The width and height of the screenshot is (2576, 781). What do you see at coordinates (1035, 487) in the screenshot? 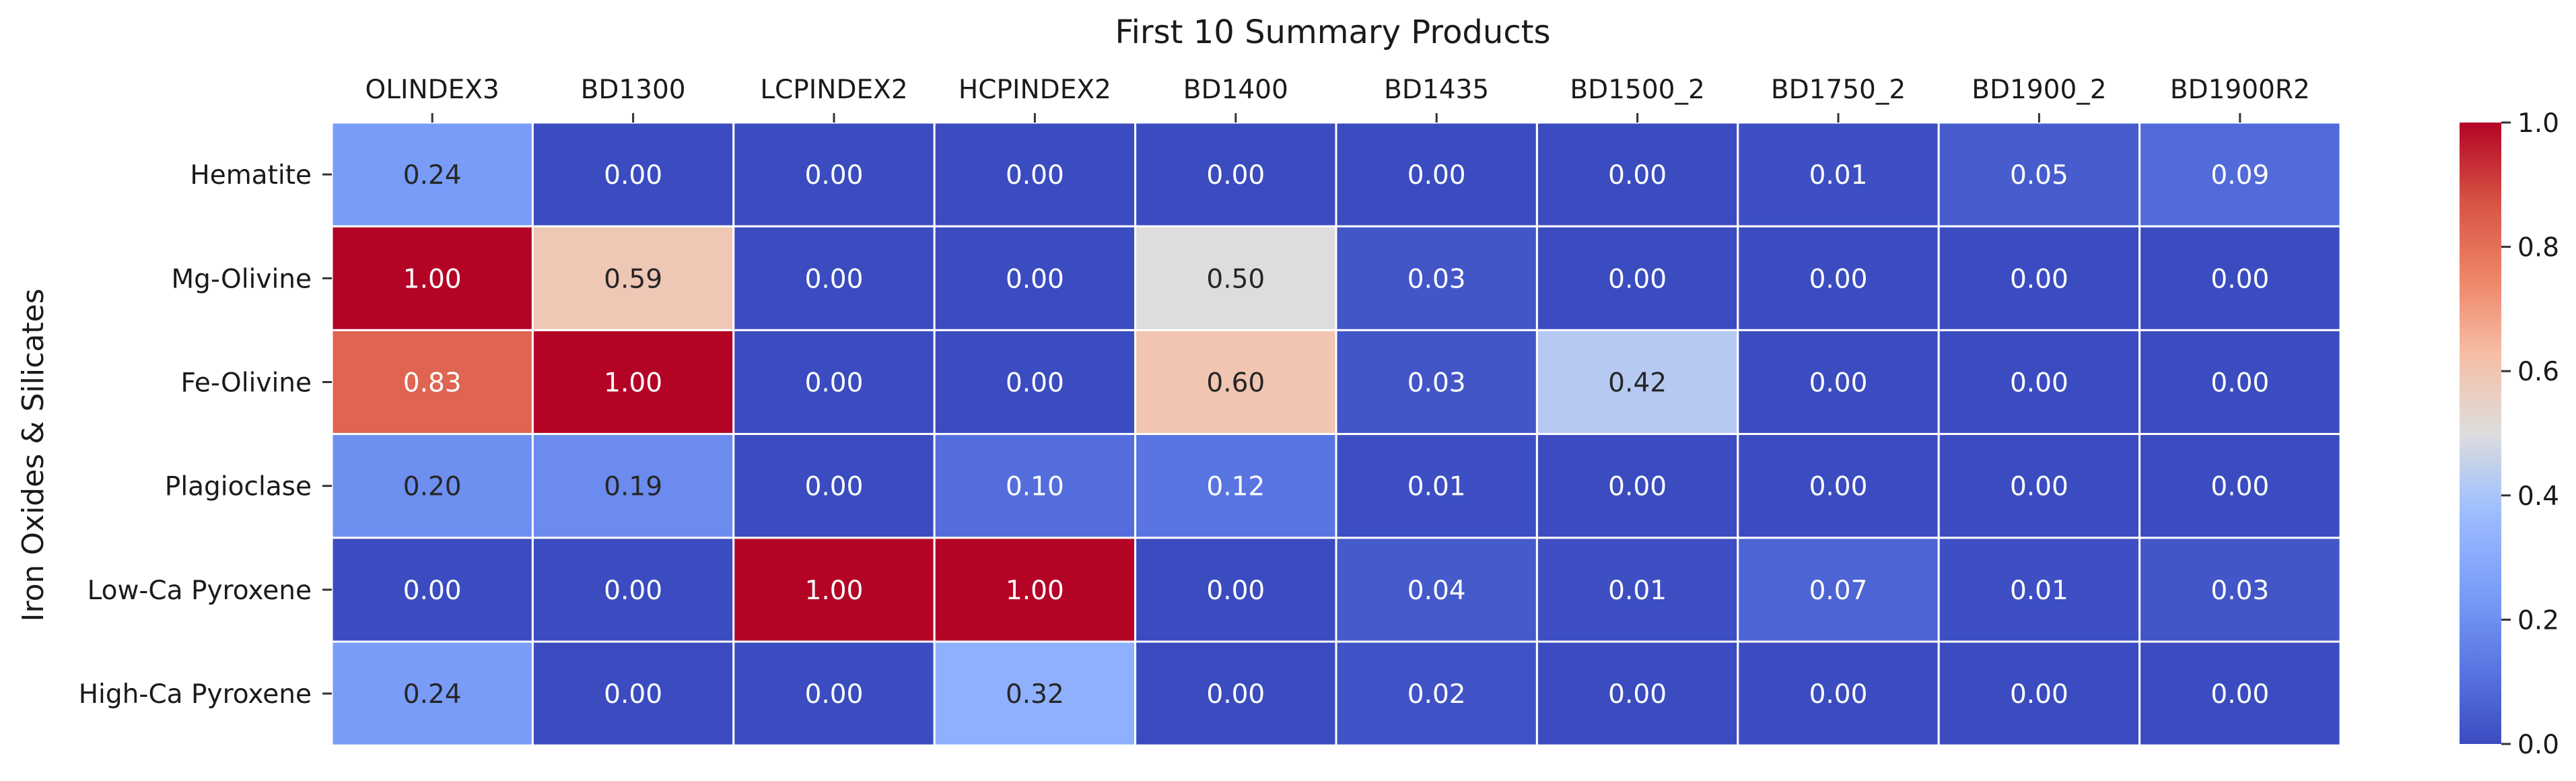
I see `cell-value-label: 0.10` at bounding box center [1035, 487].